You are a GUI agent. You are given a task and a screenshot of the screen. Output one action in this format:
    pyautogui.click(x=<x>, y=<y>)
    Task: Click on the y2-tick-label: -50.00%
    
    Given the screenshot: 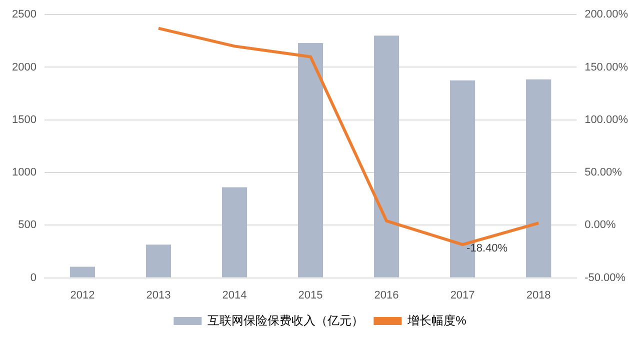 What is the action you would take?
    pyautogui.click(x=605, y=278)
    